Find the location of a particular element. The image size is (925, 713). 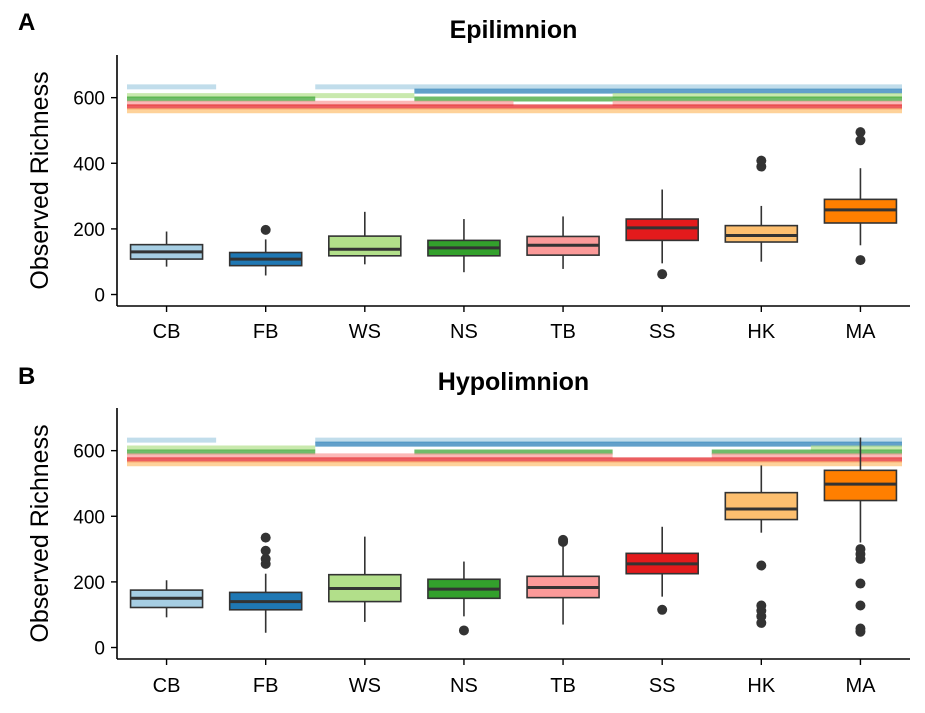

panel-title: Hypolimnion is located at coordinates (513, 382).